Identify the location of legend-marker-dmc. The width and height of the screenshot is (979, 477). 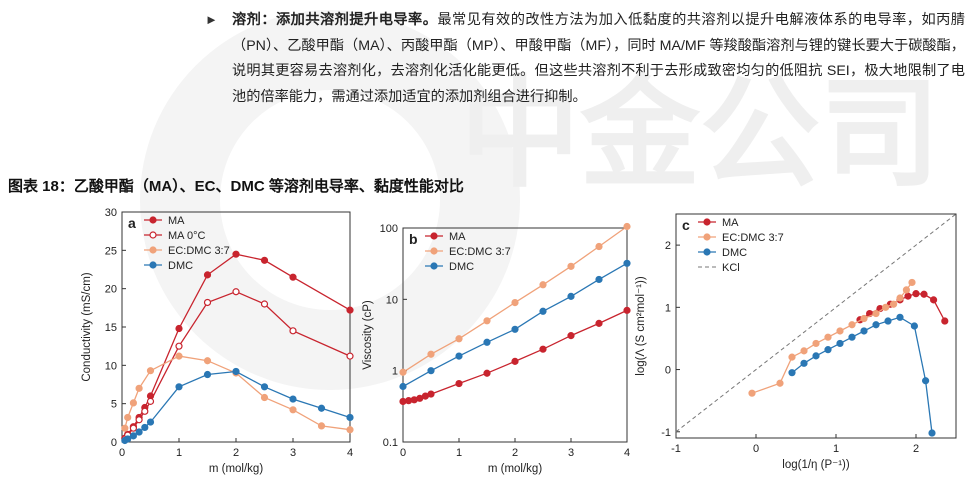
(434, 266).